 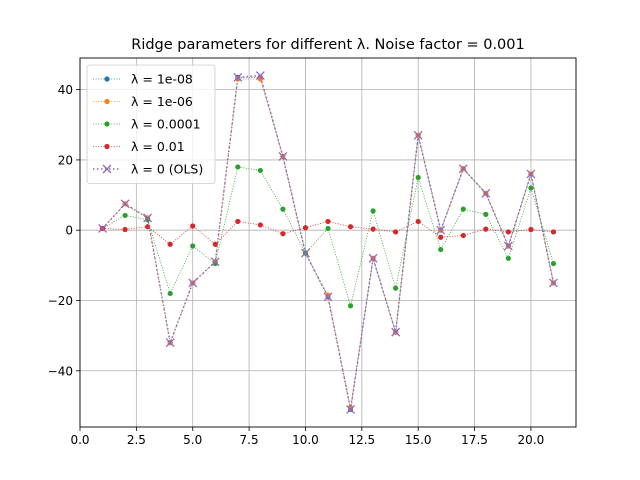 I want to click on y-tick-label: −40, so click(x=60, y=371).